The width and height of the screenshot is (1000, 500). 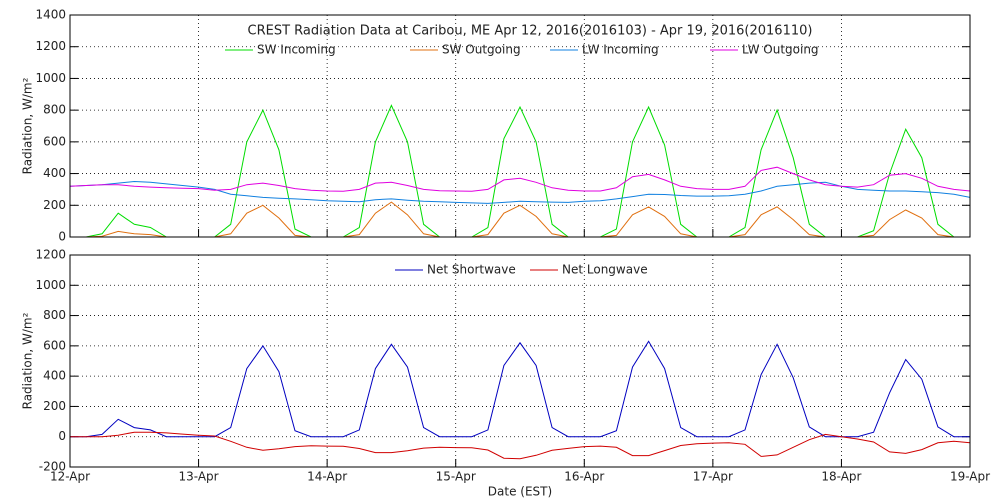 What do you see at coordinates (50, 15) in the screenshot?
I see `y-tick-label: 1400` at bounding box center [50, 15].